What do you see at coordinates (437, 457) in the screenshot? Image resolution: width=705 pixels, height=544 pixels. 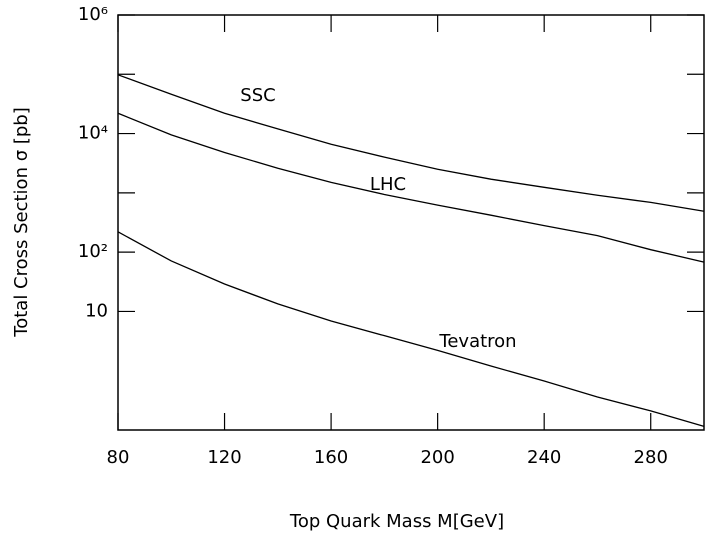 I see `x-tick-label: 200` at bounding box center [437, 457].